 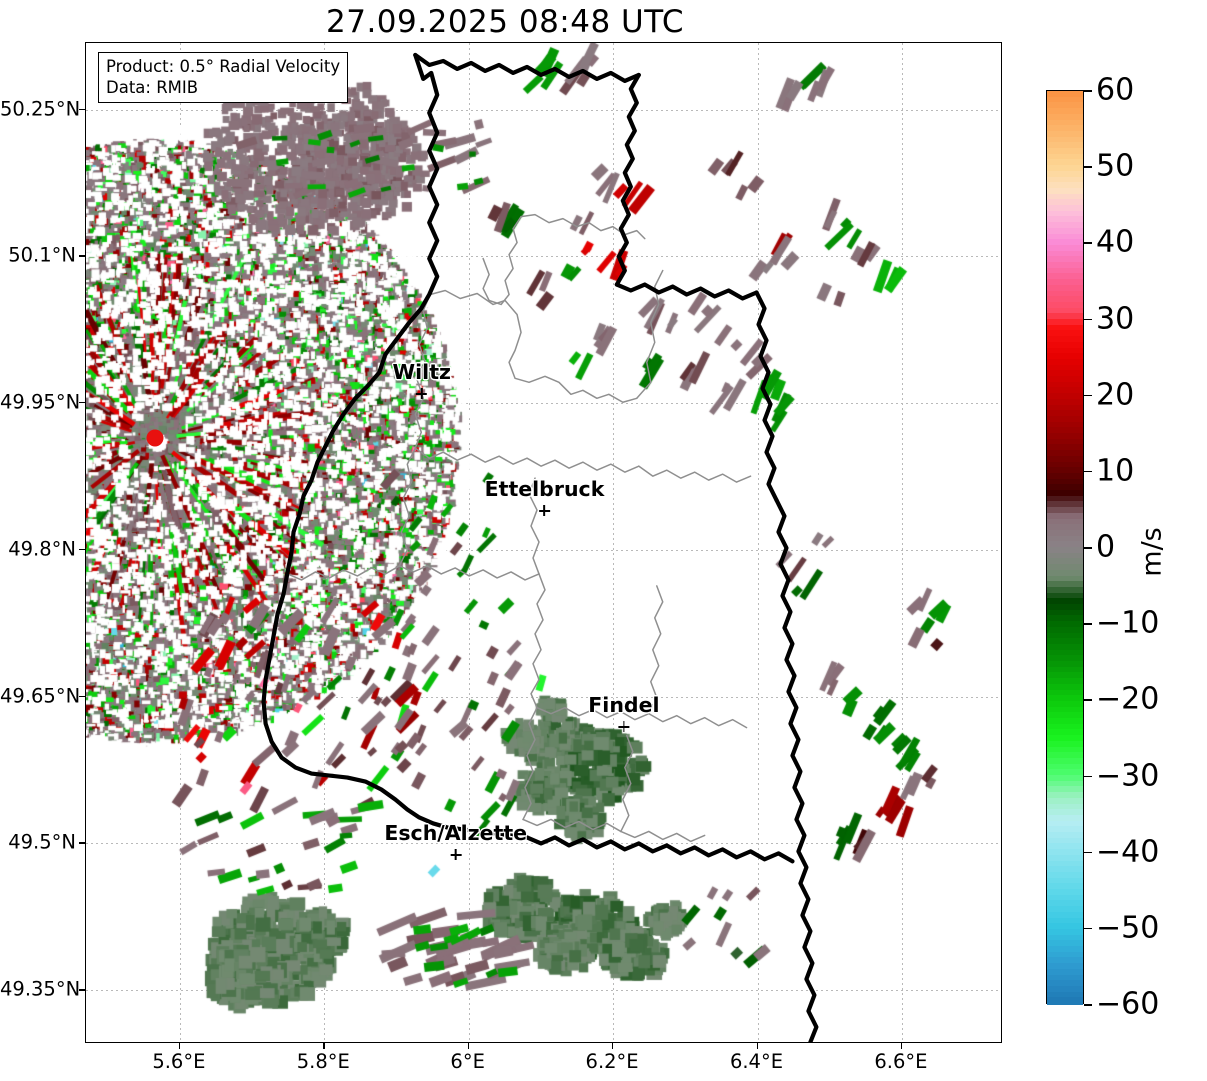 I want to click on city-label-findel: Findel, so click(x=624, y=713).